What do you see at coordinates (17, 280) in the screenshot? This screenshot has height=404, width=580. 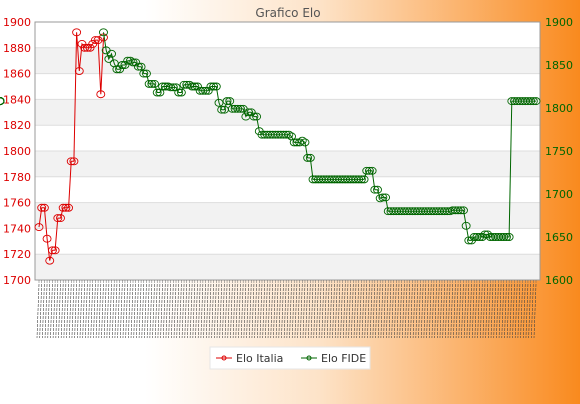 I see `left-tick-label: 1700` at bounding box center [17, 280].